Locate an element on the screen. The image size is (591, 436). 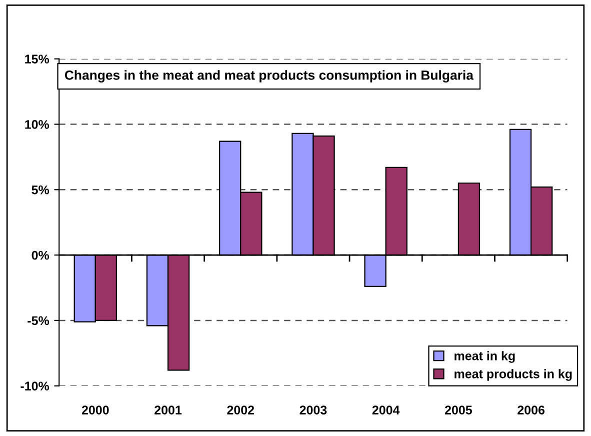
text: Changes in the meat and meat products consumption in Bulgaria is located at coordinates (269, 76).